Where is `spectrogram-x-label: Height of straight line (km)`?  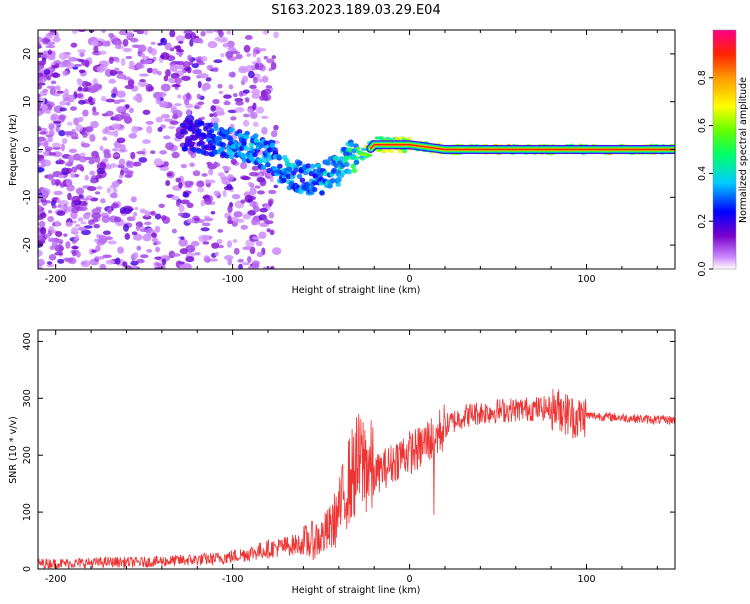 spectrogram-x-label: Height of straight line (km) is located at coordinates (356, 290).